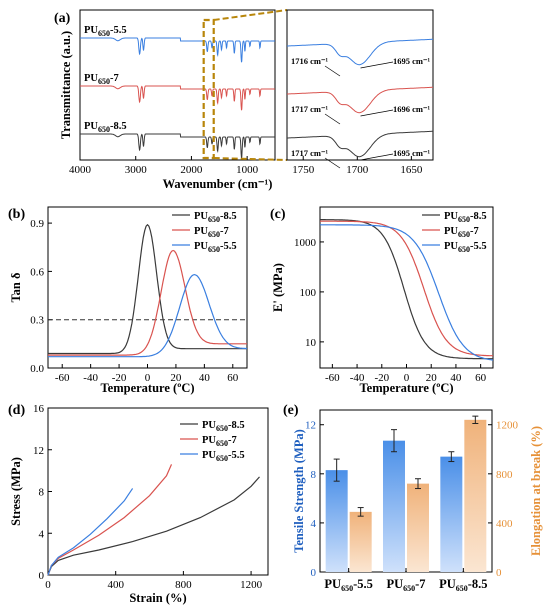  I want to click on annotation-right: 1696 cm⁻¹, so click(411, 109).